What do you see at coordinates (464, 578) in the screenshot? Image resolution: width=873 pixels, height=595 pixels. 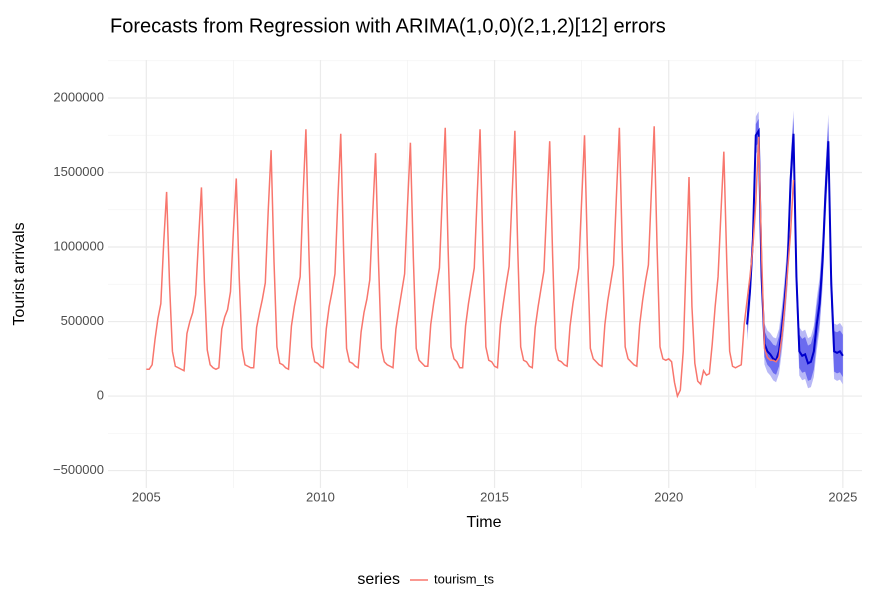 I see `legend-label: tourism_ts` at bounding box center [464, 578].